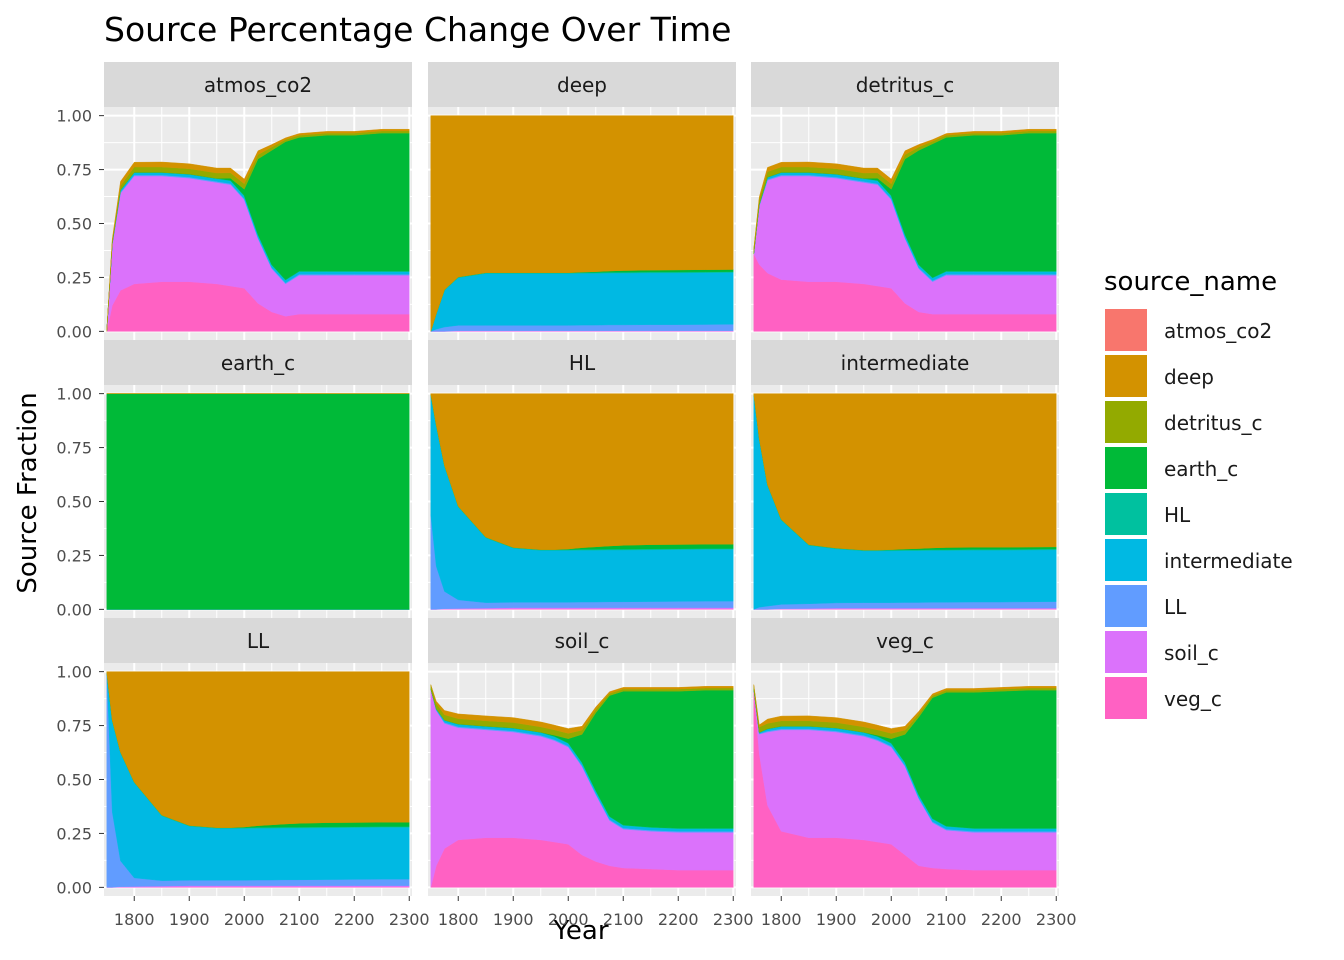 Image resolution: width=1344 pixels, height=960 pixels. Describe the element at coordinates (1228, 561) in the screenshot. I see `legend-label: intermediate` at that location.